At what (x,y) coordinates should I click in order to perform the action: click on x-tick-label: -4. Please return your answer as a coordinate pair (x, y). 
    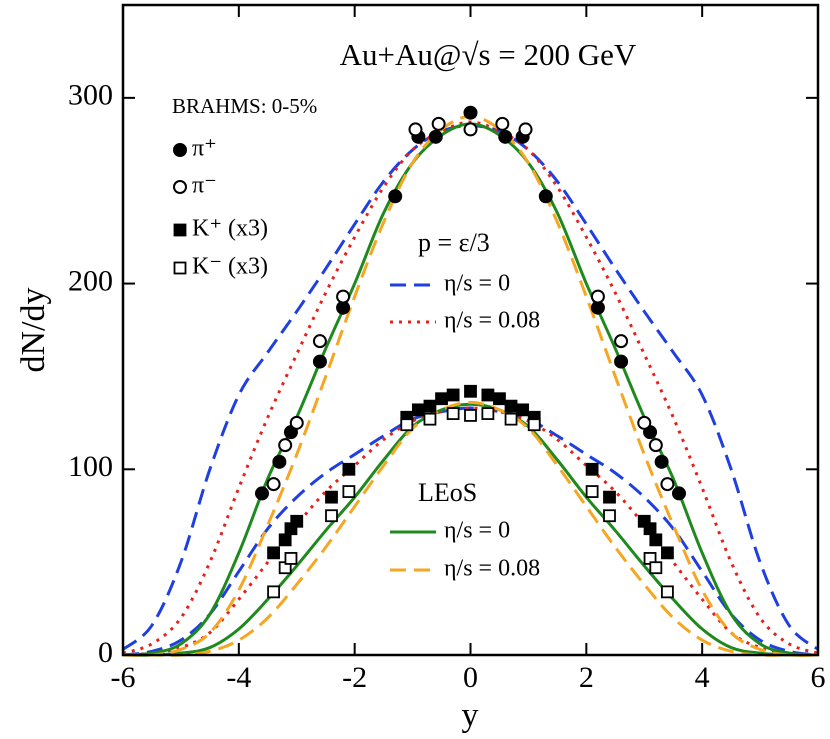
    Looking at the image, I should click on (238, 677).